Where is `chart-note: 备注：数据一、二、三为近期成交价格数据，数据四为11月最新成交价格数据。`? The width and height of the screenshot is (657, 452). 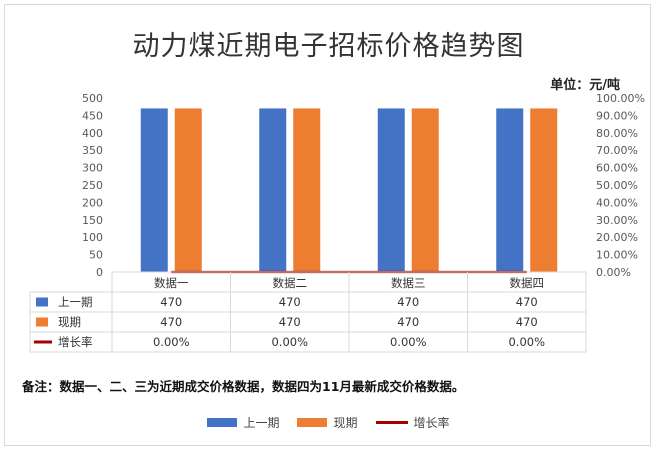 chart-note: 备注：数据一、二、三为近期成交价格数据，数据四为11月最新成交价格数据。 is located at coordinates (243, 386).